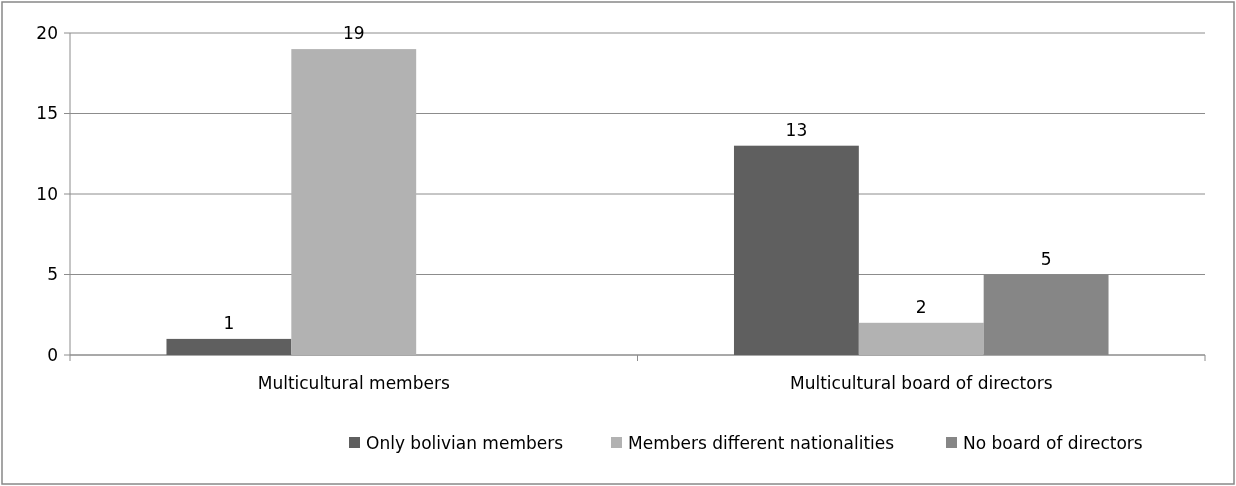 This screenshot has width=1236, height=486. I want to click on legend-label: Only bolivian members, so click(465, 442).